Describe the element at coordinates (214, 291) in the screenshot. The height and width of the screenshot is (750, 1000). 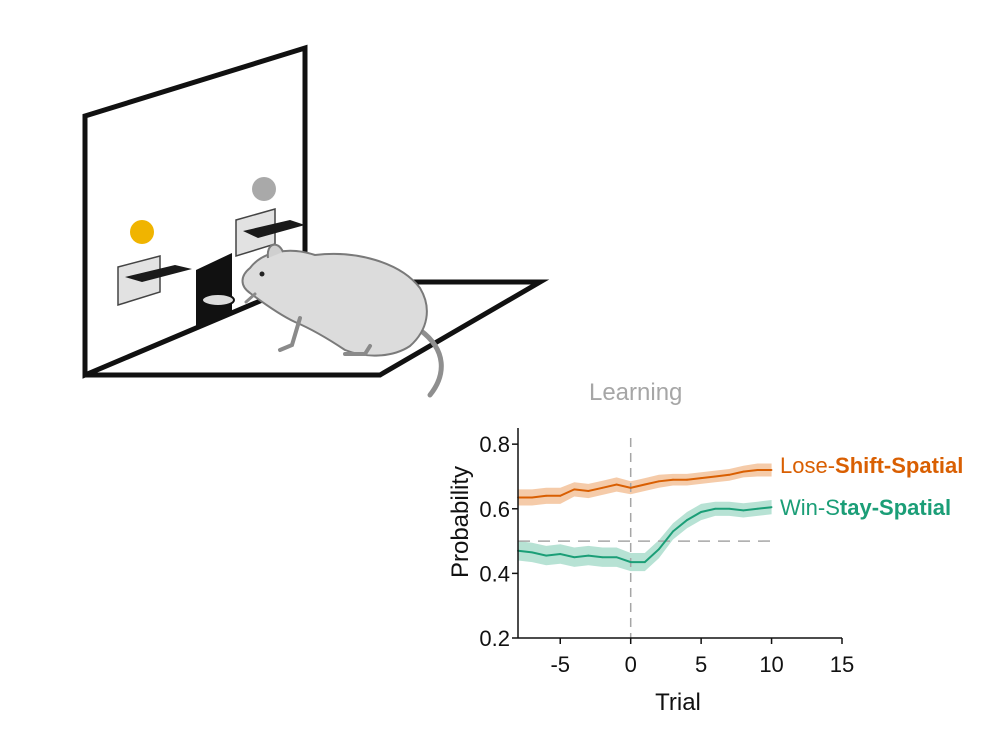
I see `food-port` at that location.